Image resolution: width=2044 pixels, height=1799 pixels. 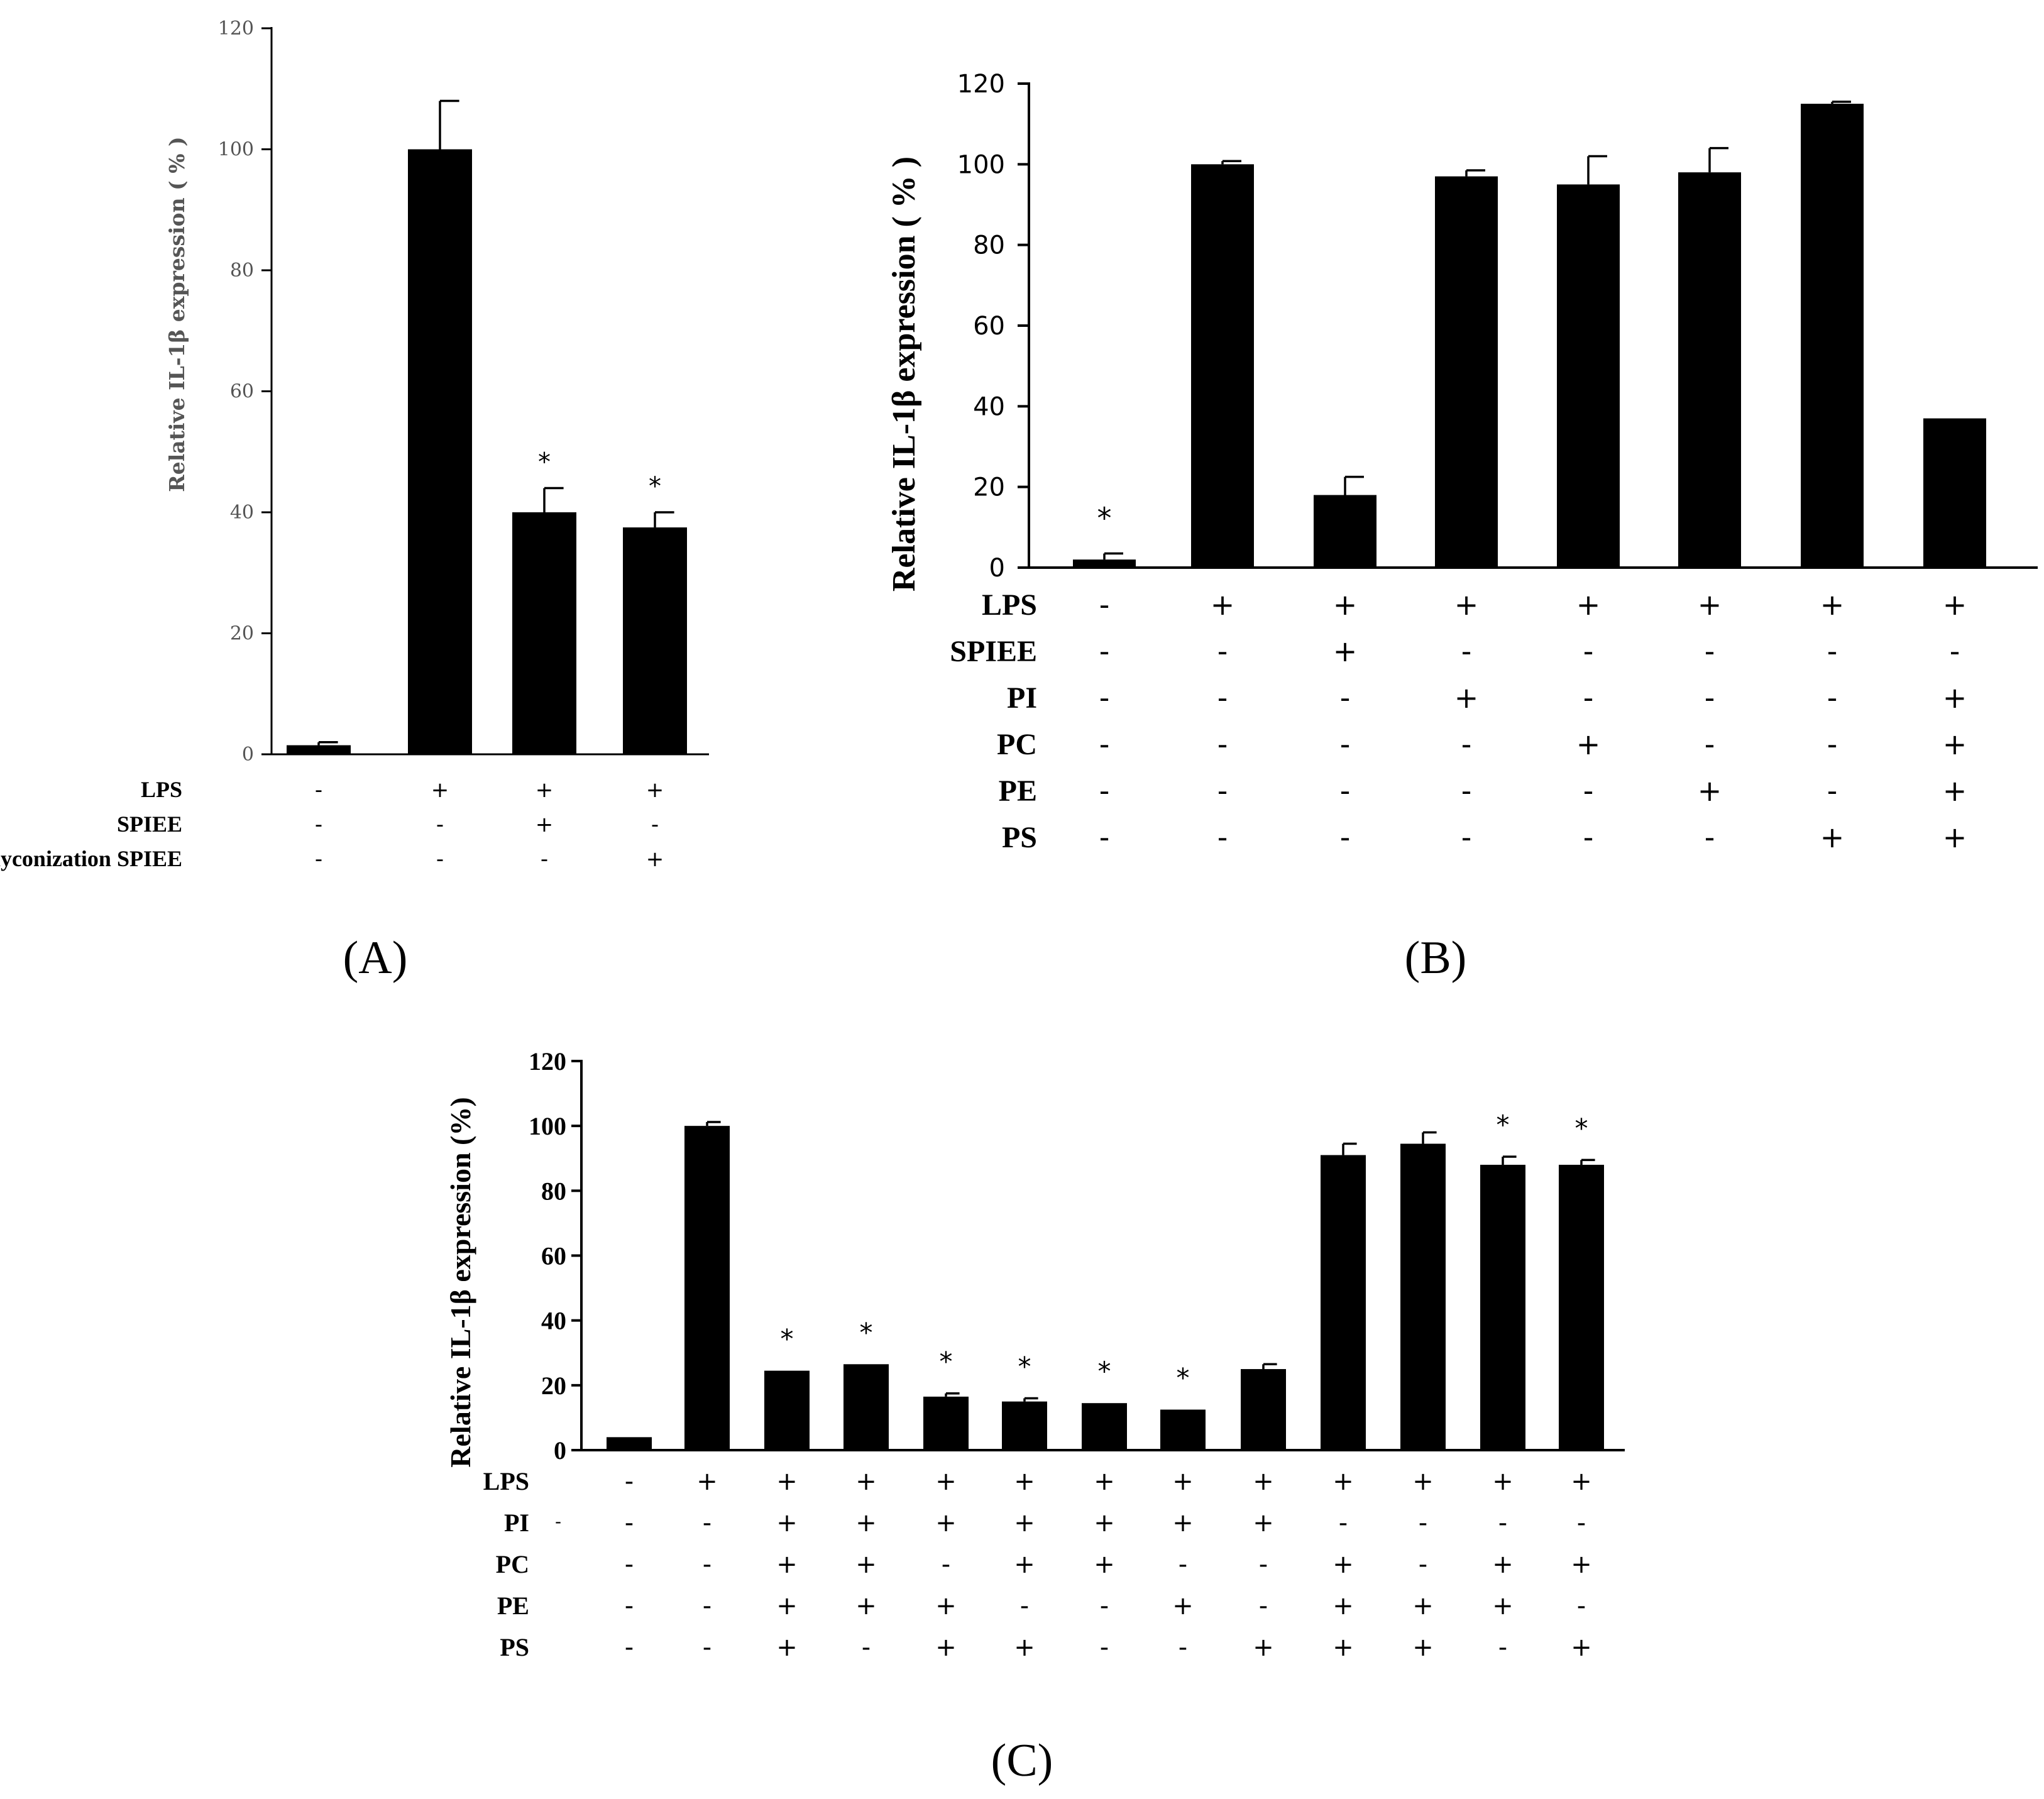 I want to click on treatment-name: Aglyconization SPIEE, so click(x=91, y=858).